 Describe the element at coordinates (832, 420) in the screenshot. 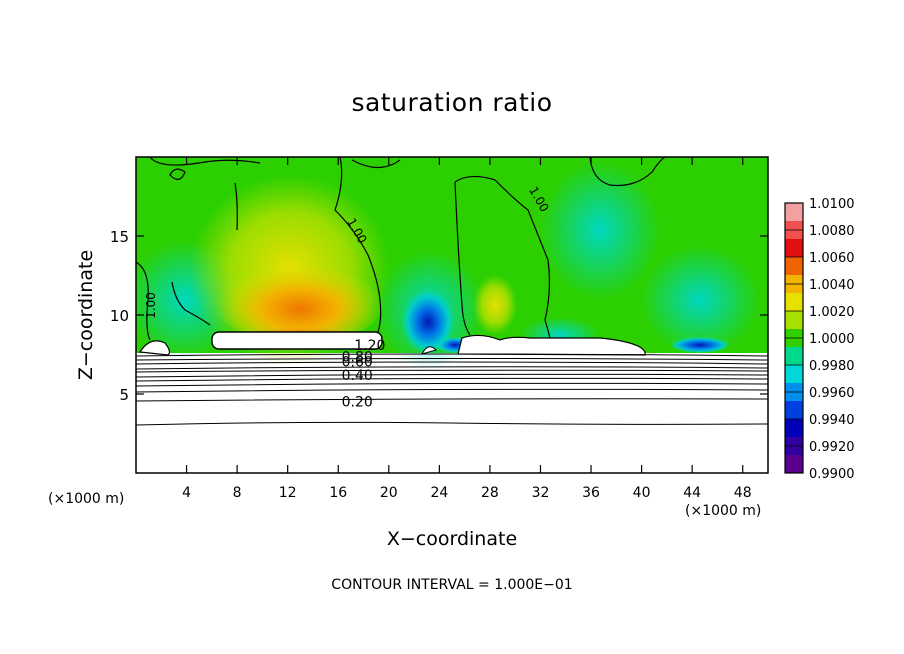

I see `colorbar-label: 0.9940` at that location.